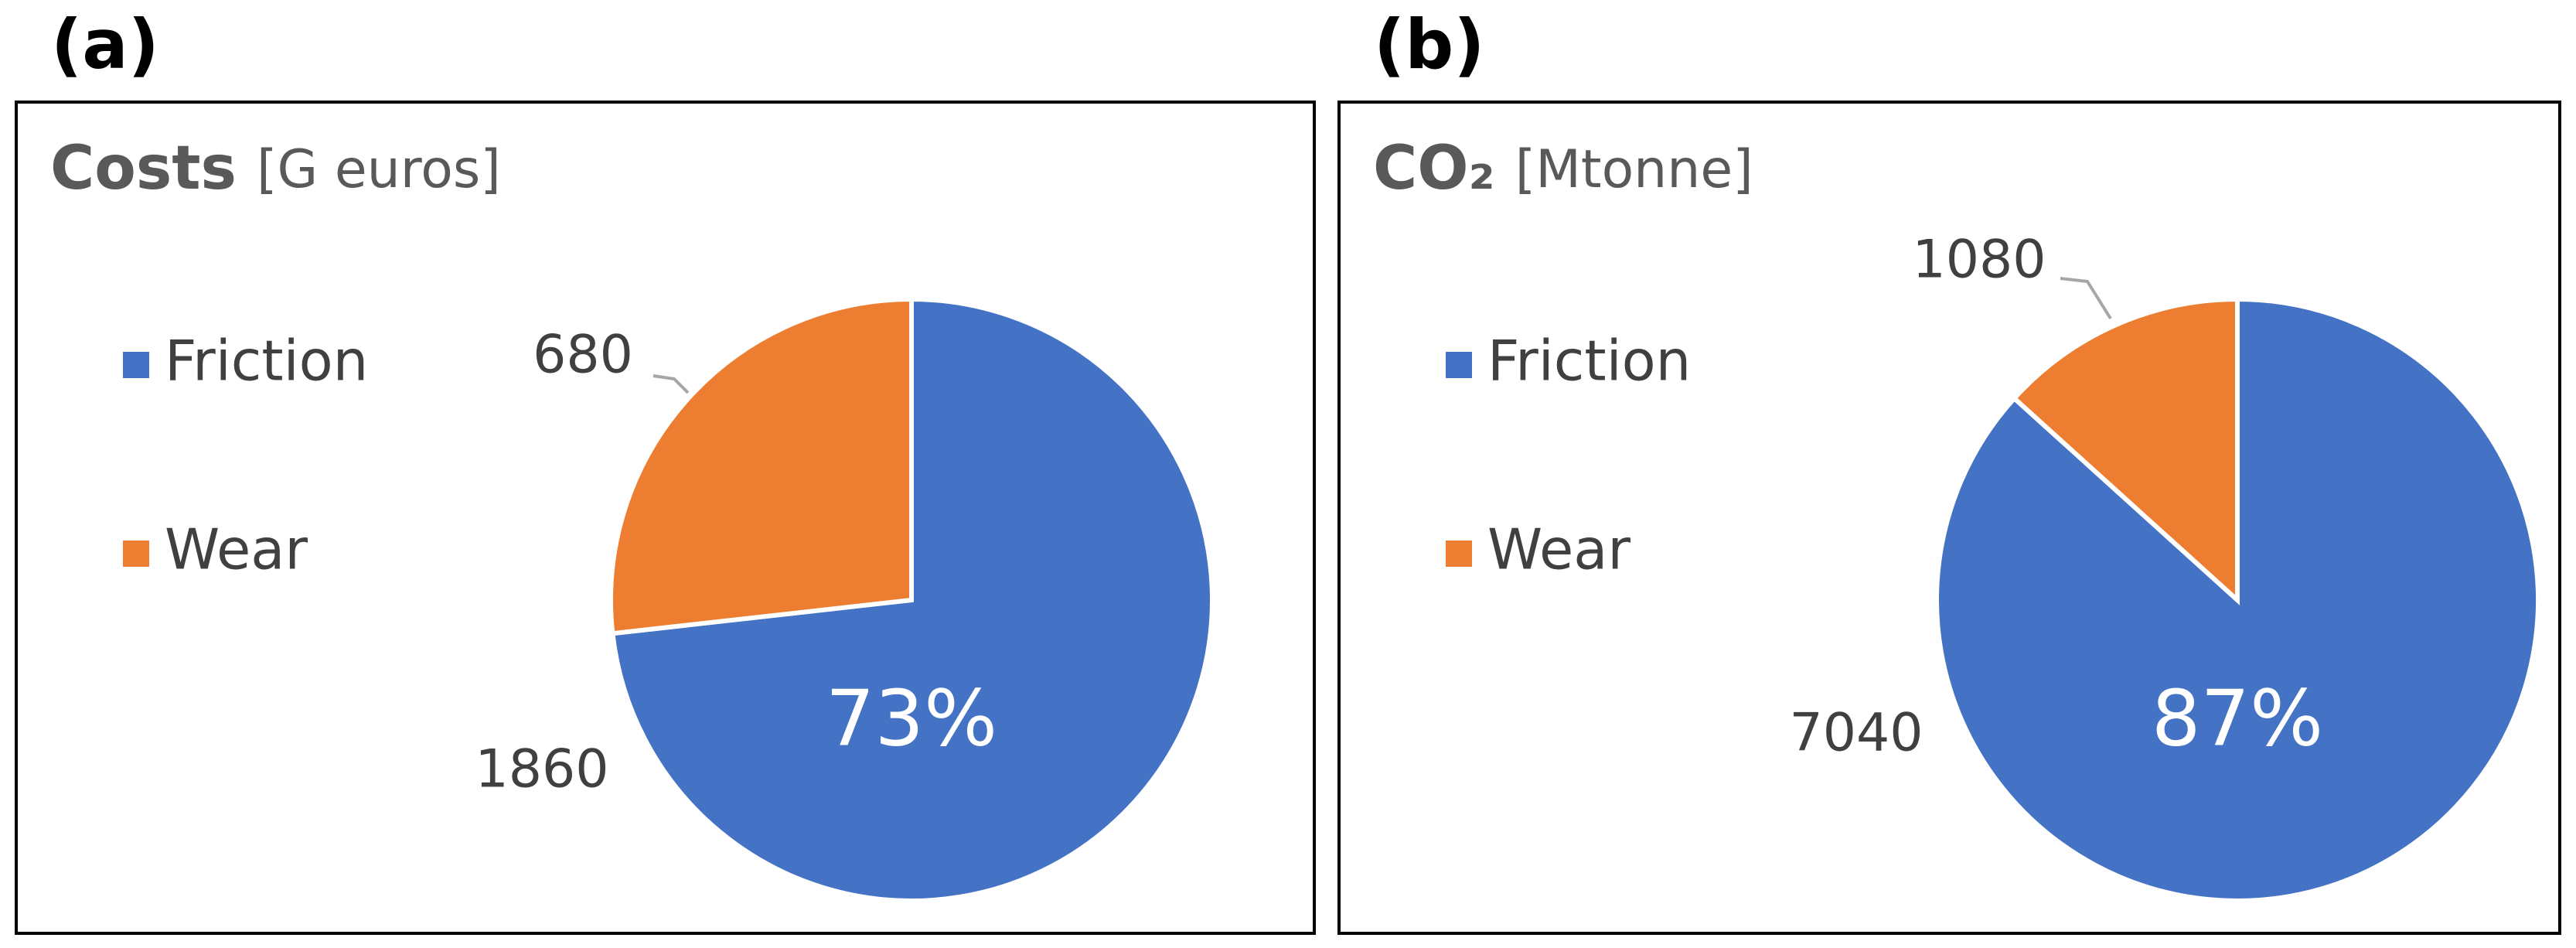  Describe the element at coordinates (1634, 170) in the screenshot. I see `title-unit: [Mtonne]` at that location.